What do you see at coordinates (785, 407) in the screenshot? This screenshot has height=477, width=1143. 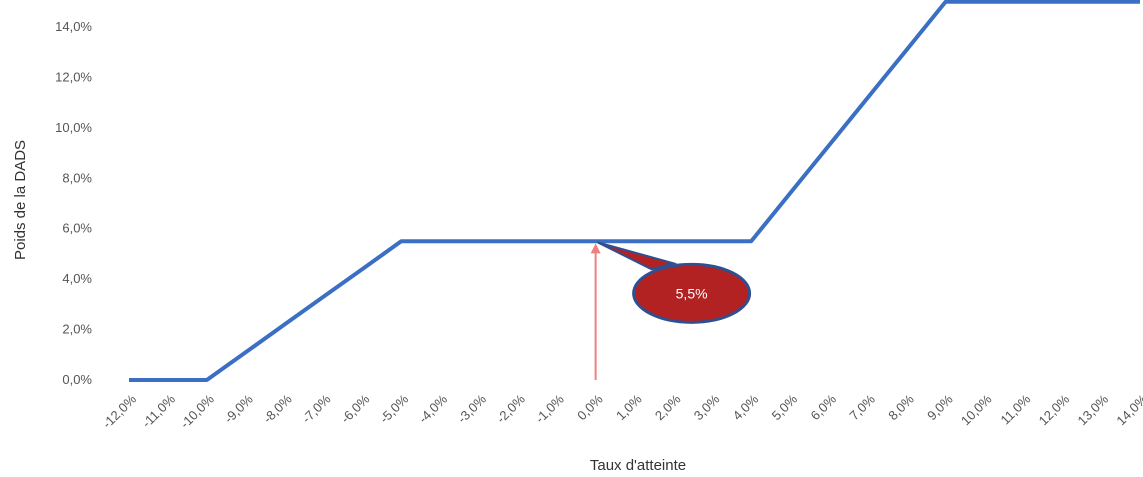 I see `x-tick-label: 5,0%` at bounding box center [785, 407].